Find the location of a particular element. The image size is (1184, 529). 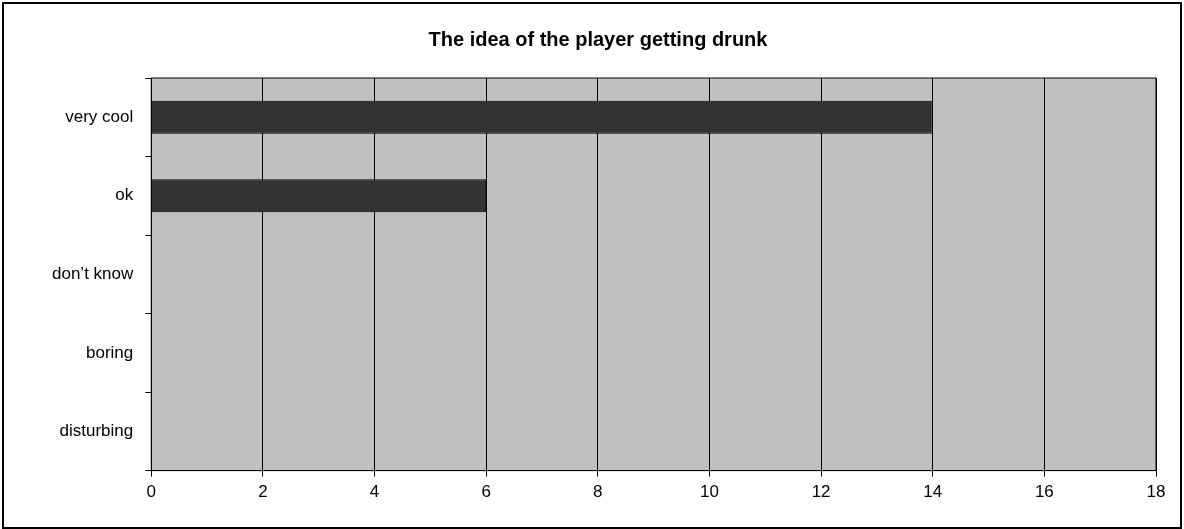

x-tick-label: 6 is located at coordinates (486, 492).